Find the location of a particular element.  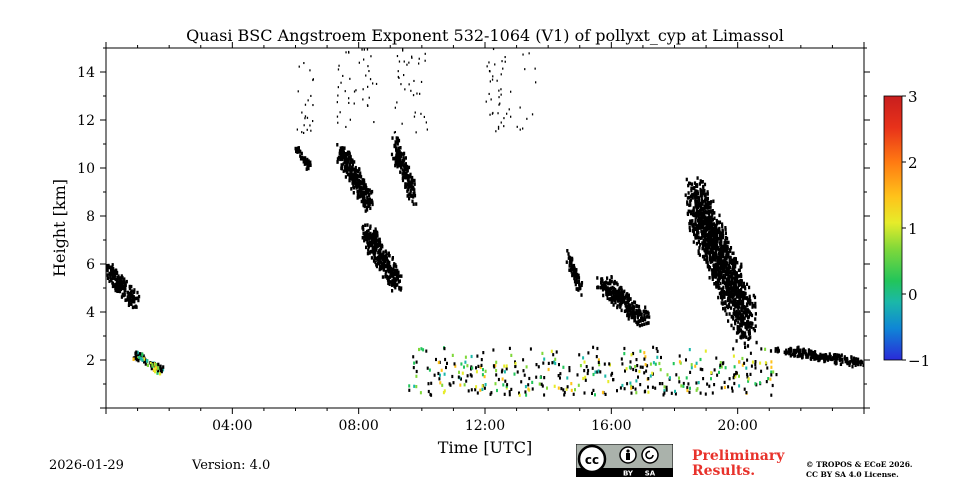

colorbar-tick-label: −1 is located at coordinates (919, 361).